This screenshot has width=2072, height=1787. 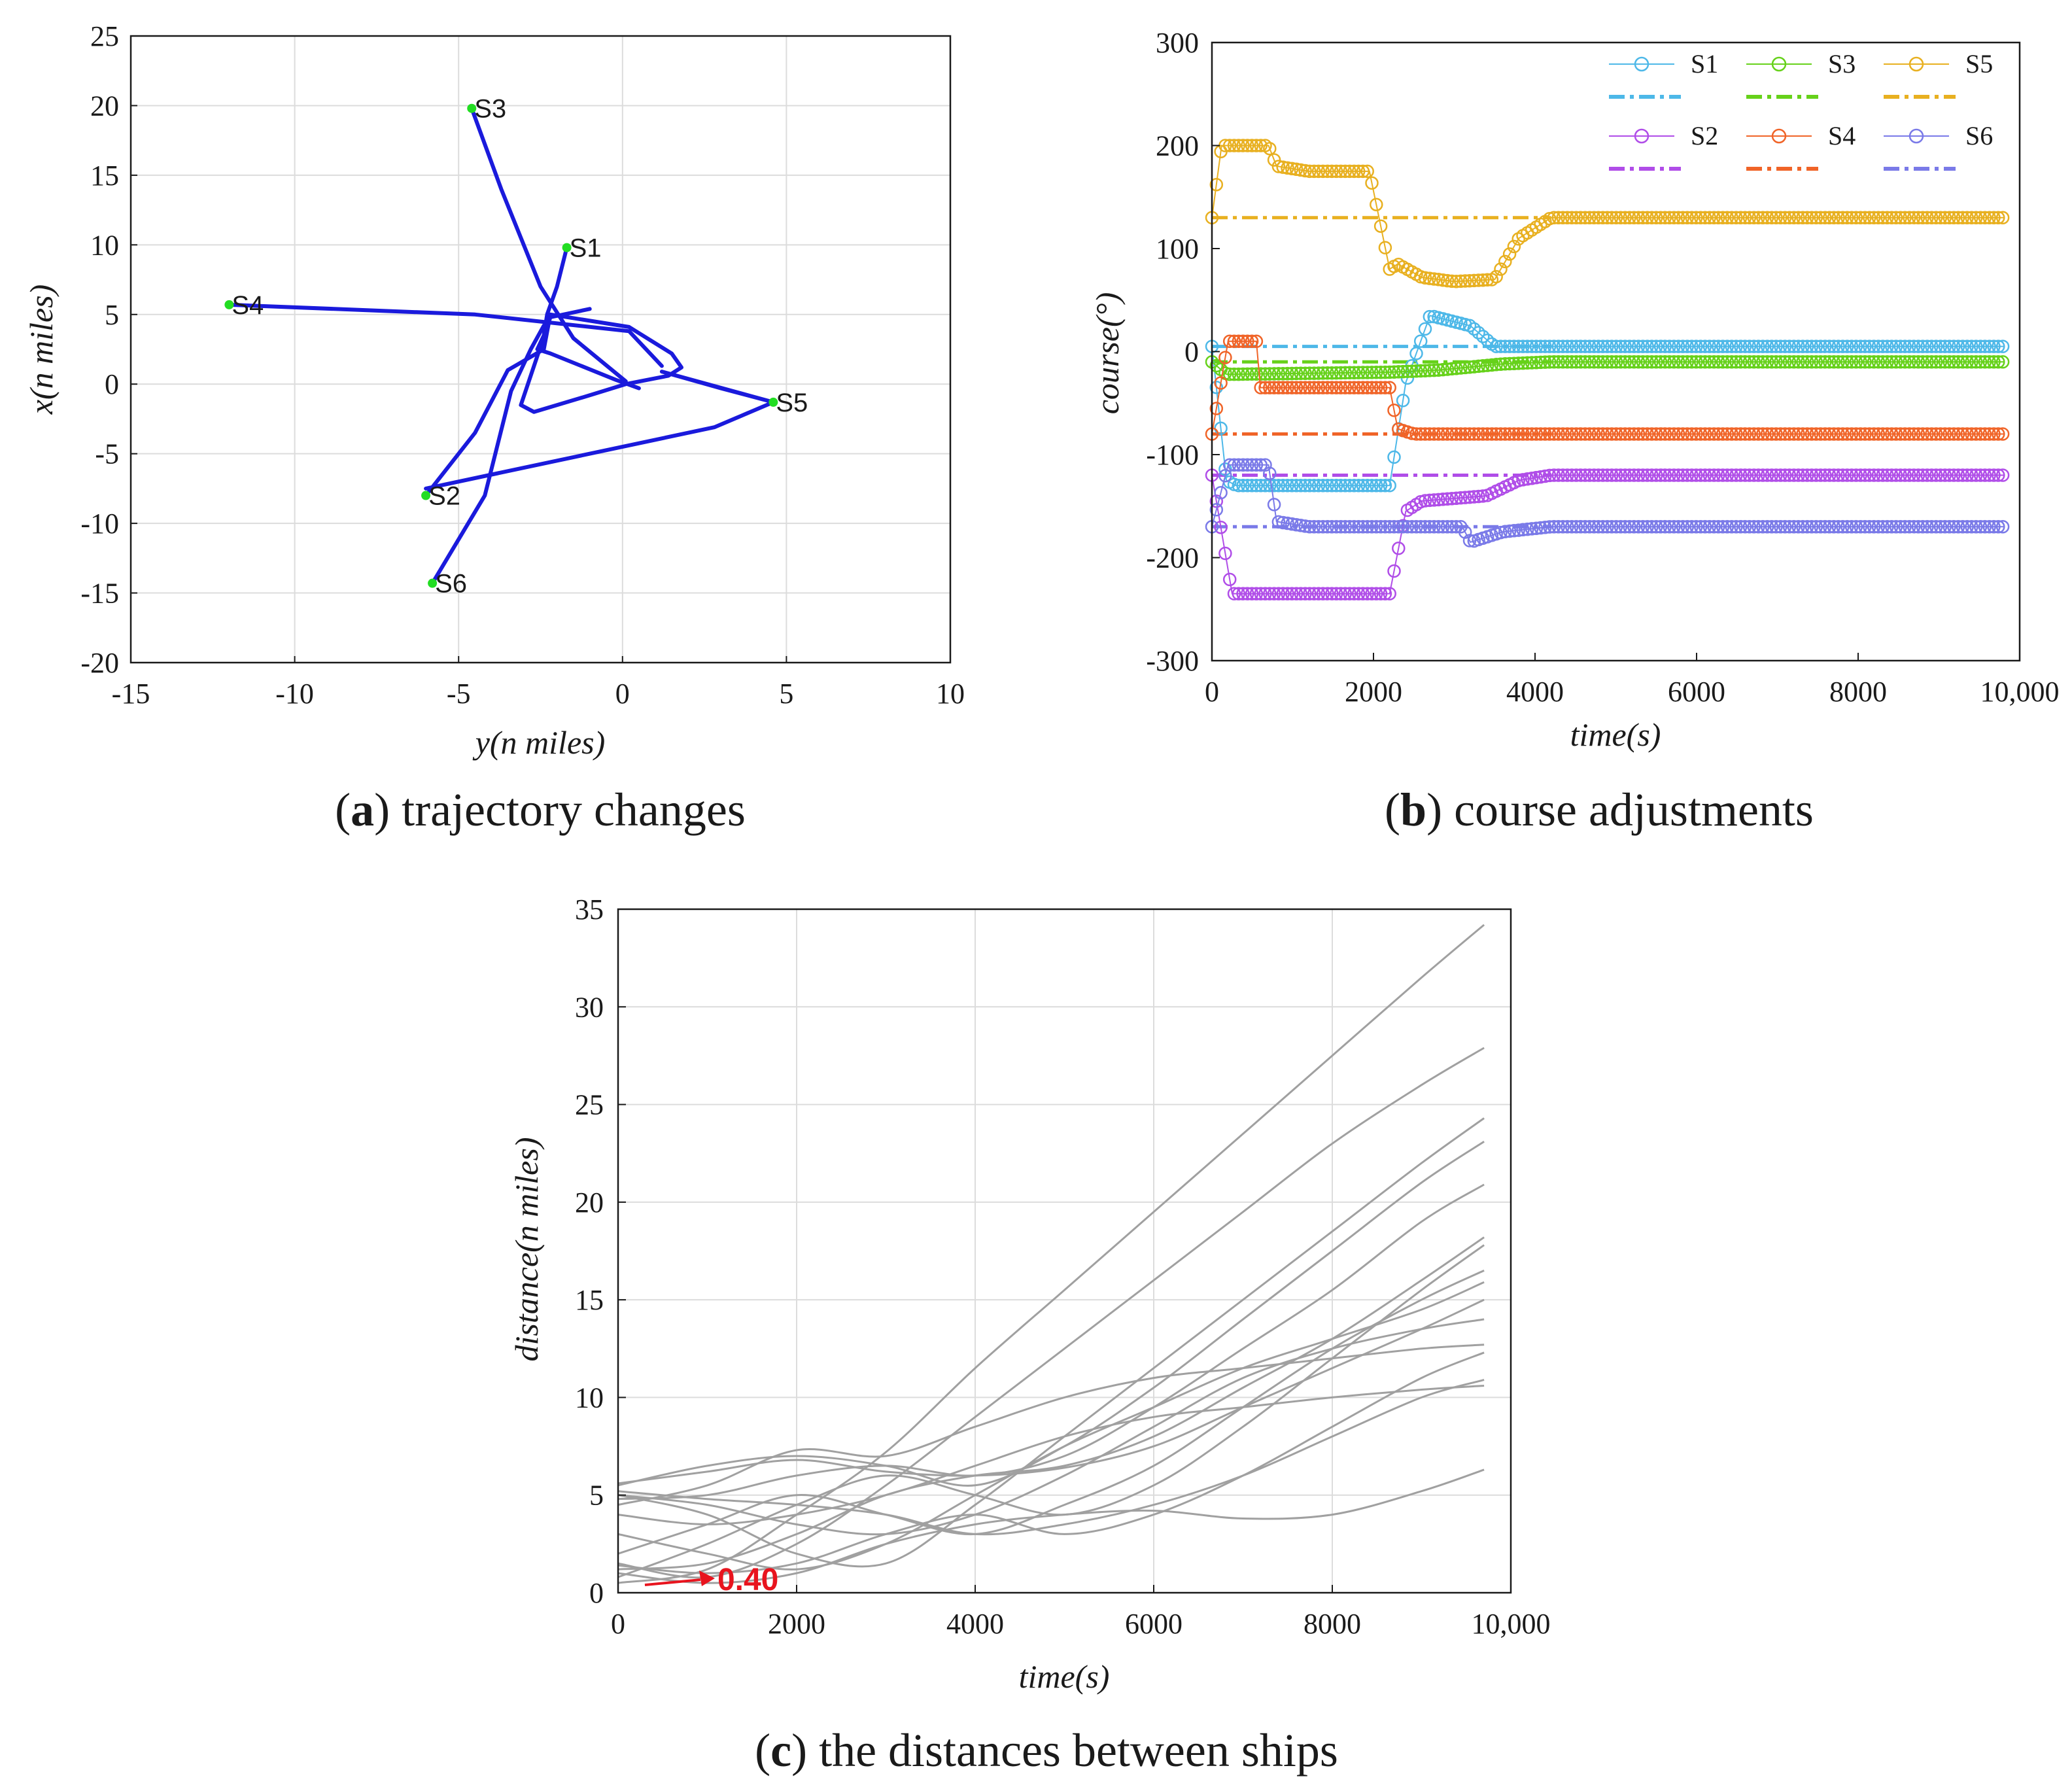 I want to click on panel-c-distance-line-d4, so click(x=1051, y=1314).